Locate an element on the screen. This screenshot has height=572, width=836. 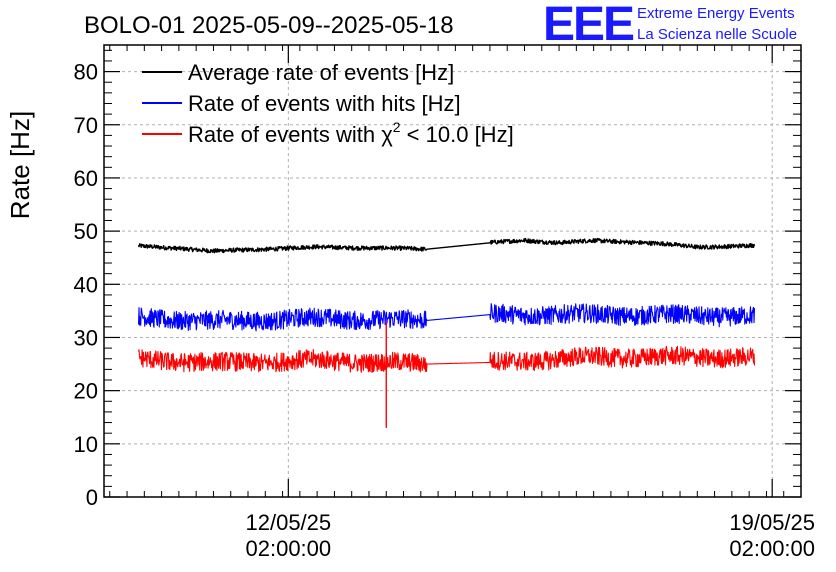
legend-label-average: Average rate of events [Hz] is located at coordinates (321, 72).